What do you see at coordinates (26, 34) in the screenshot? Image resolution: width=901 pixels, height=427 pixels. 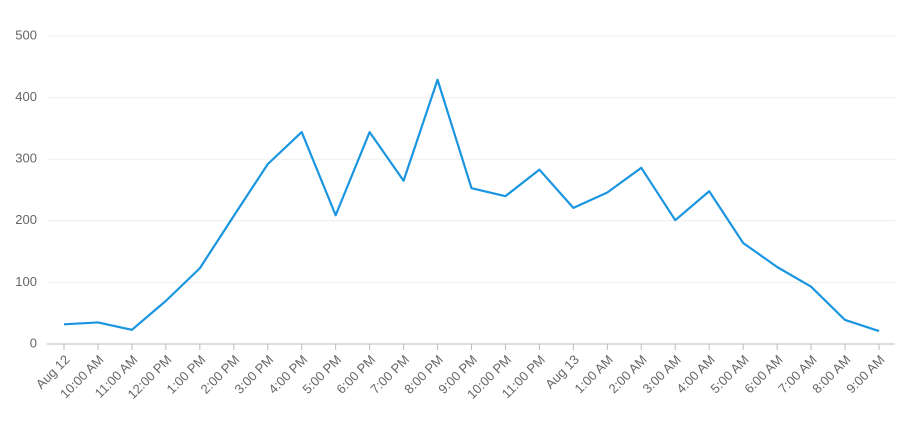 I see `y-tick-label: 500` at bounding box center [26, 34].